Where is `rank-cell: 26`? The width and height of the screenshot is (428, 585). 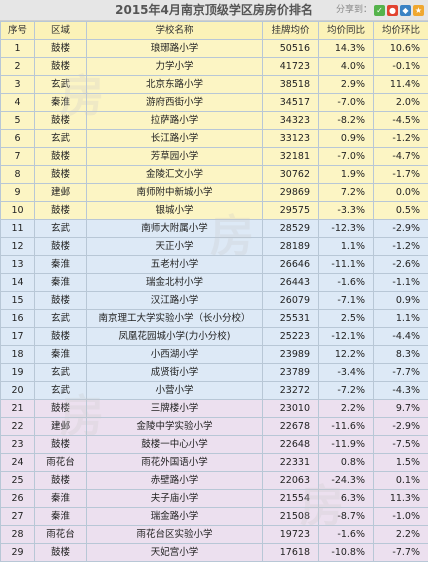 rank-cell: 26 is located at coordinates (17, 498).